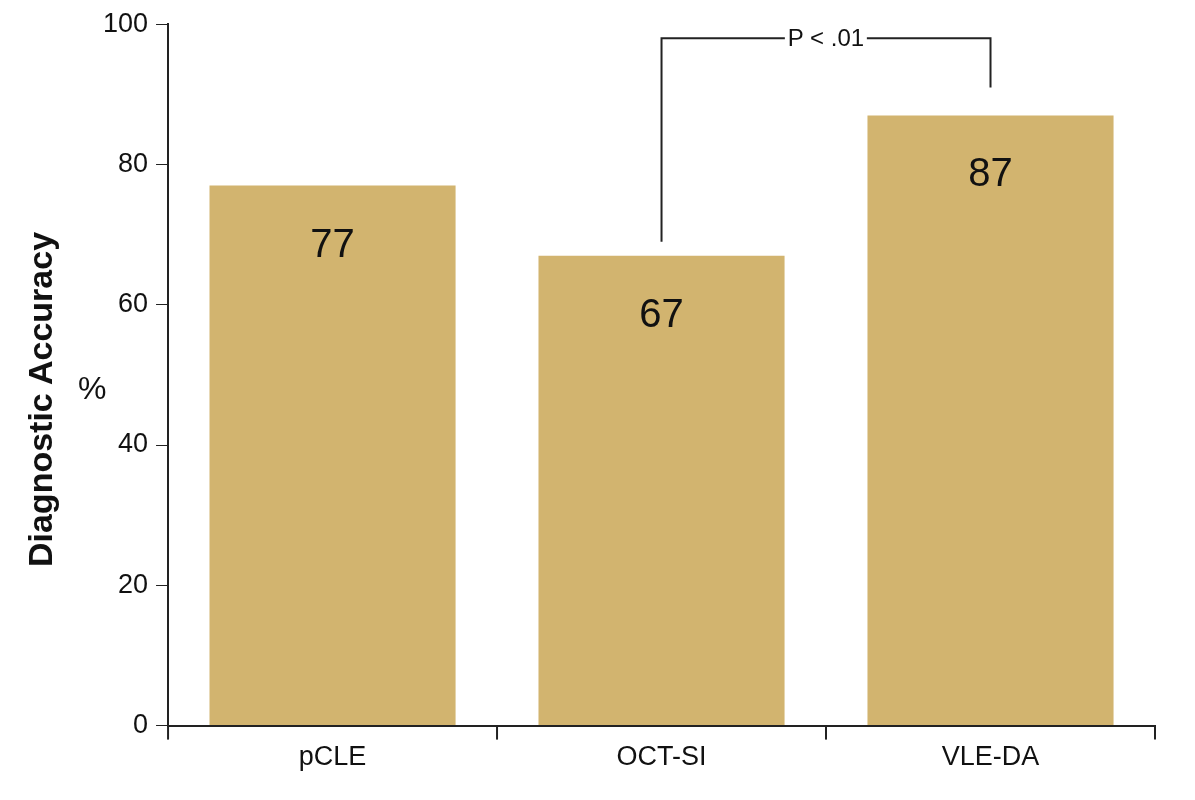 The image size is (1195, 800). I want to click on y-tick-label: 80, so click(133, 162).